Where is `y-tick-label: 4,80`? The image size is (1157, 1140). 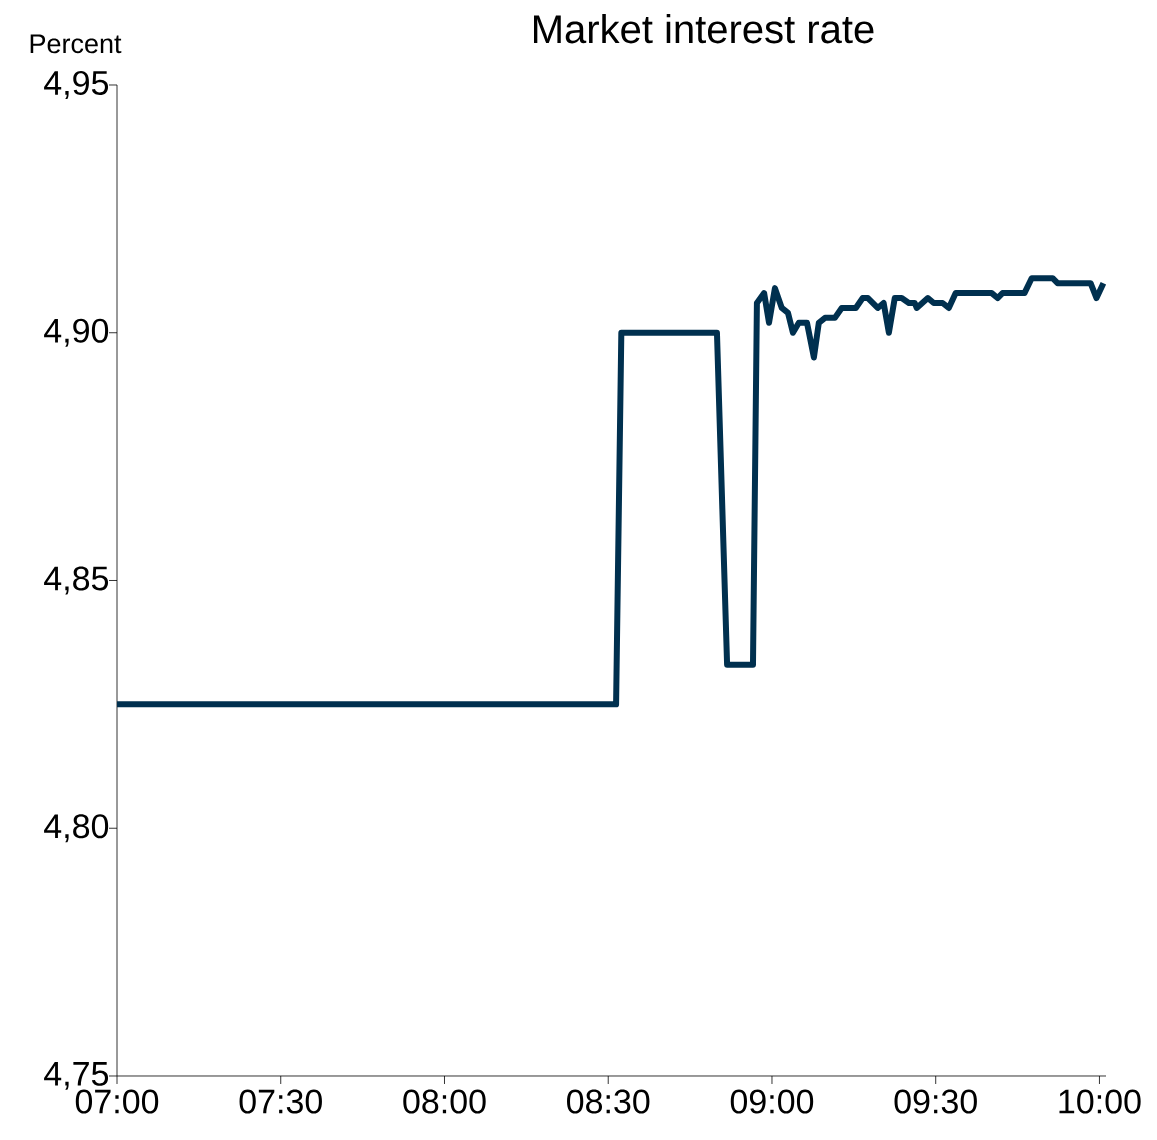
y-tick-label: 4,80 is located at coordinates (76, 828).